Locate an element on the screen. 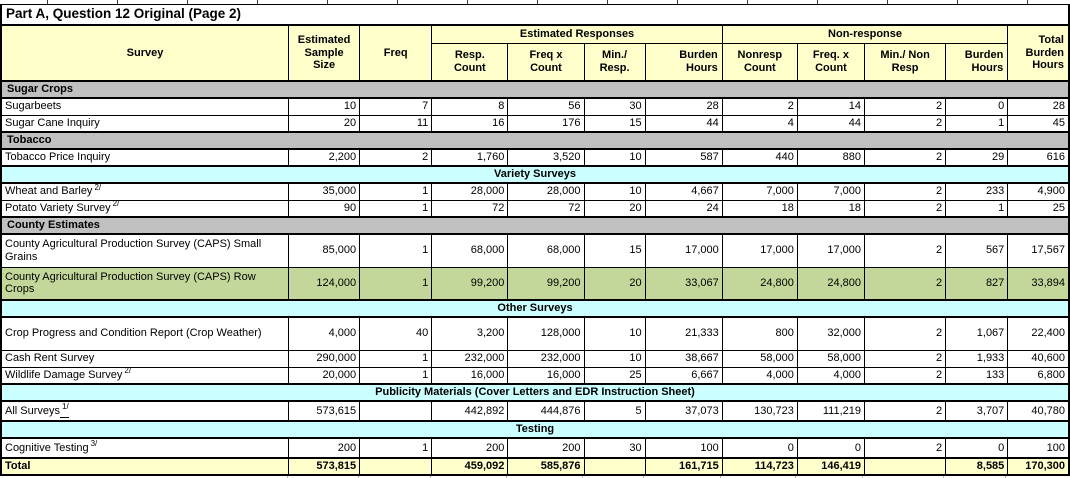 Image resolution: width=1070 pixels, height=478 pixels. group-header-non-response: Non-response is located at coordinates (865, 34).